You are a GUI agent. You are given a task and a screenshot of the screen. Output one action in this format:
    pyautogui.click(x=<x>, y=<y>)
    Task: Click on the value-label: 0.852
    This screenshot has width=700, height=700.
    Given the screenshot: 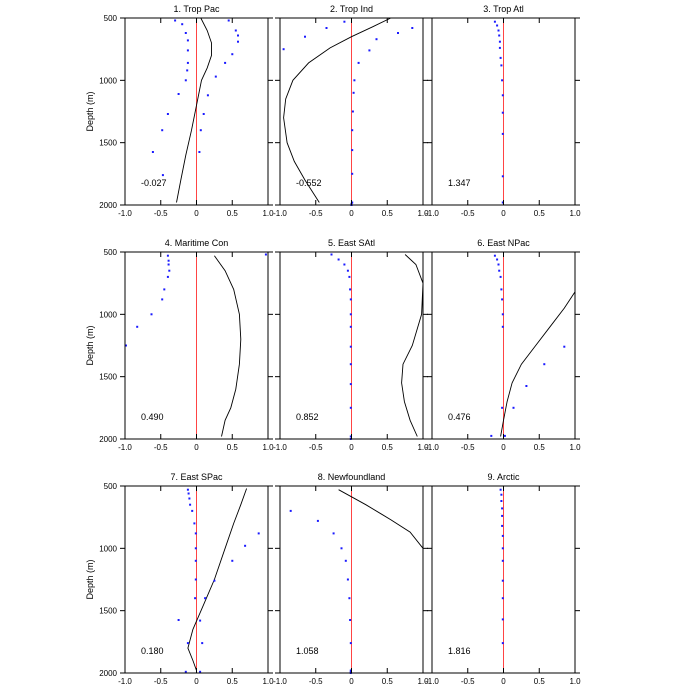 What is the action you would take?
    pyautogui.click(x=307, y=417)
    